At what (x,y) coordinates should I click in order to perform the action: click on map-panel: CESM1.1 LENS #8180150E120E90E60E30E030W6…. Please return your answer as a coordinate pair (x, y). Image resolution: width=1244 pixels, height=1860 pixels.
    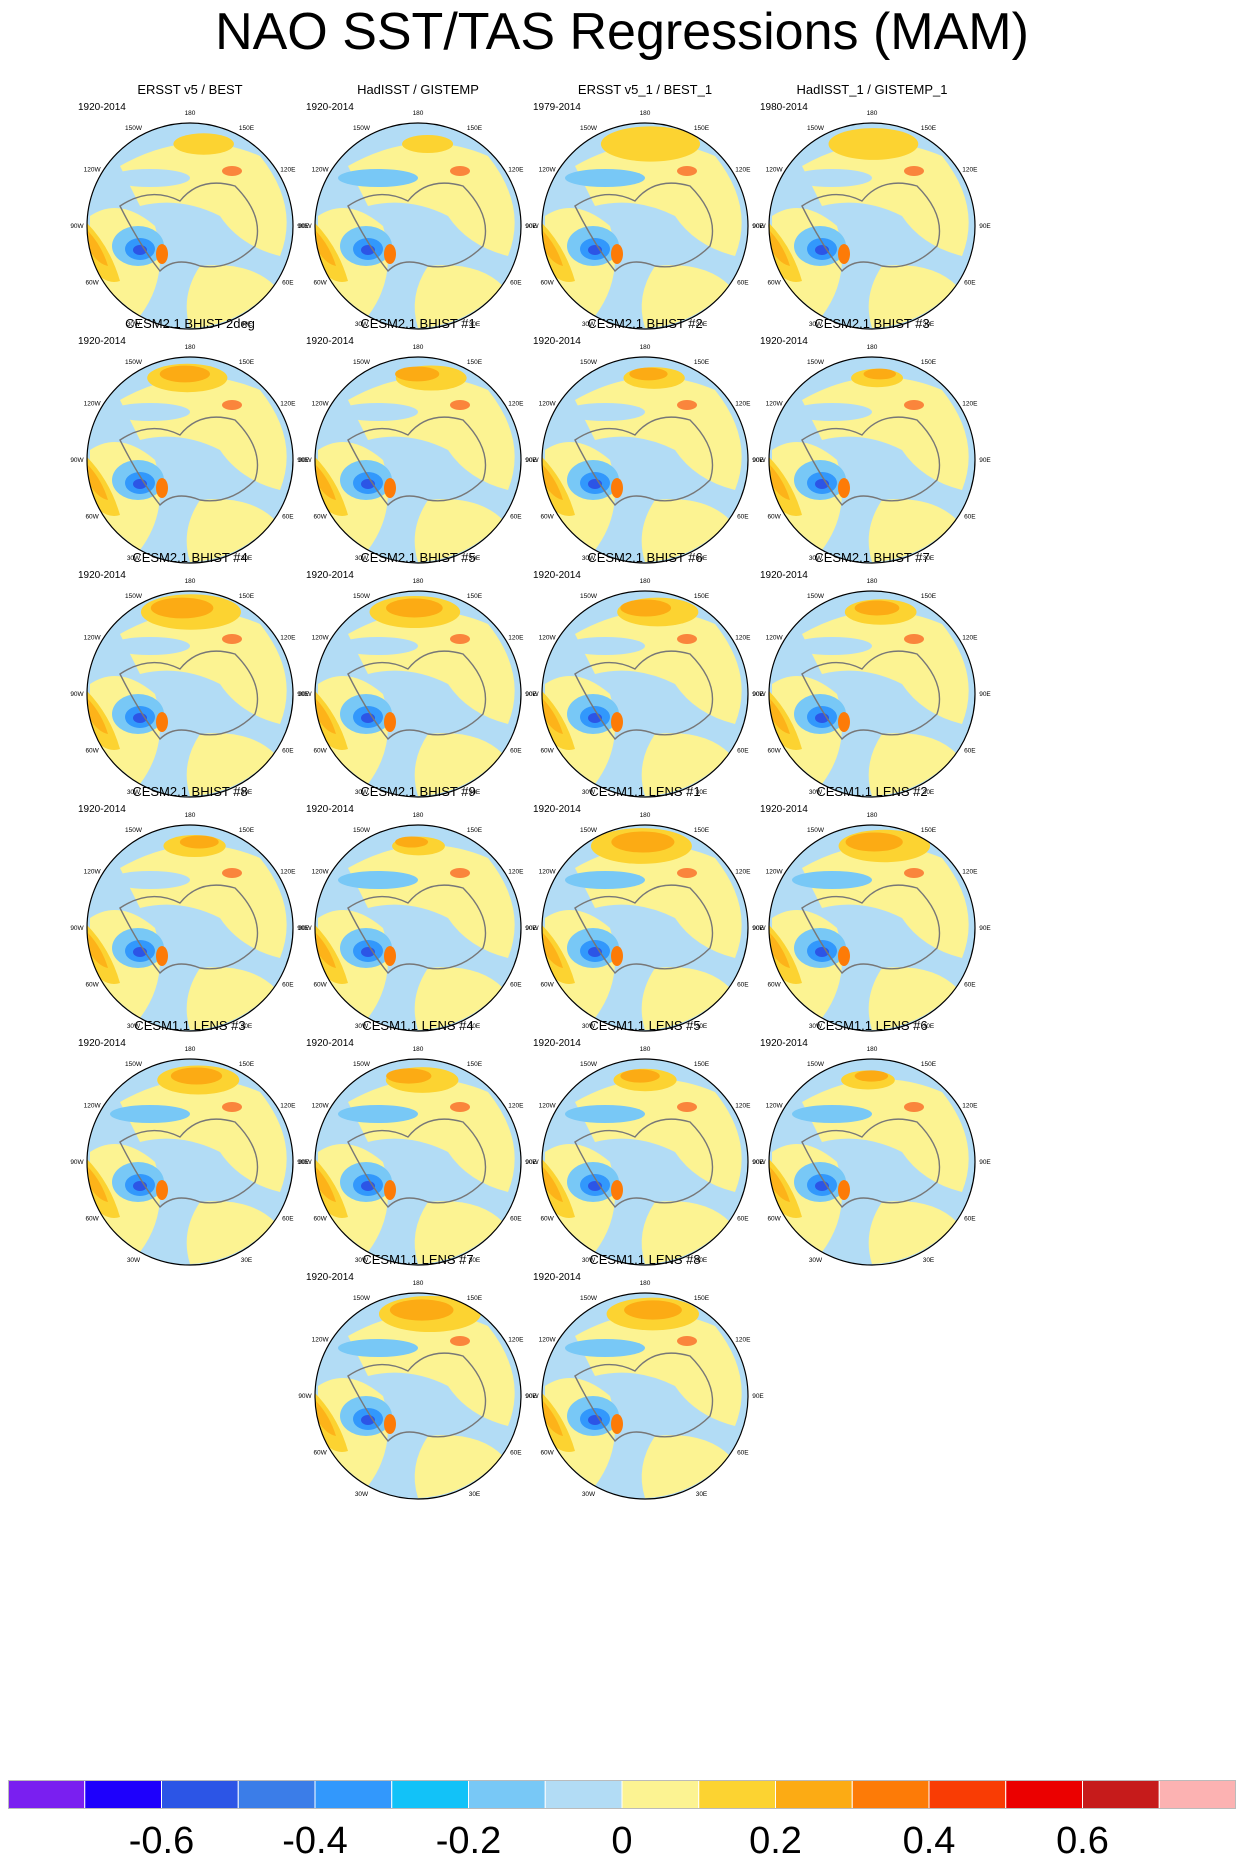
    Looking at the image, I should click on (645, 1377).